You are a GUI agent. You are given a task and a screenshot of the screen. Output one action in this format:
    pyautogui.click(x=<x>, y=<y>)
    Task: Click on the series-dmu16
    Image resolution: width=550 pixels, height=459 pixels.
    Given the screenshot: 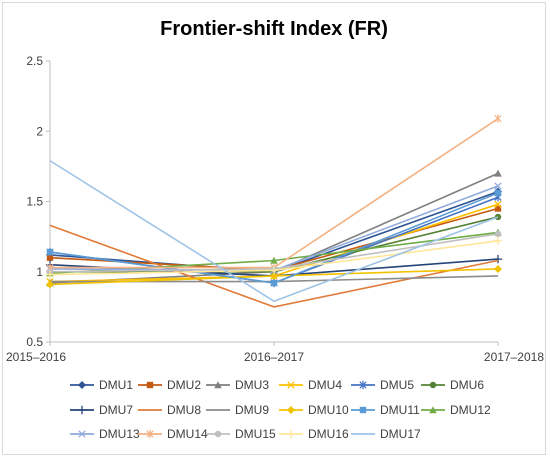 What is the action you would take?
    pyautogui.click(x=274, y=257)
    